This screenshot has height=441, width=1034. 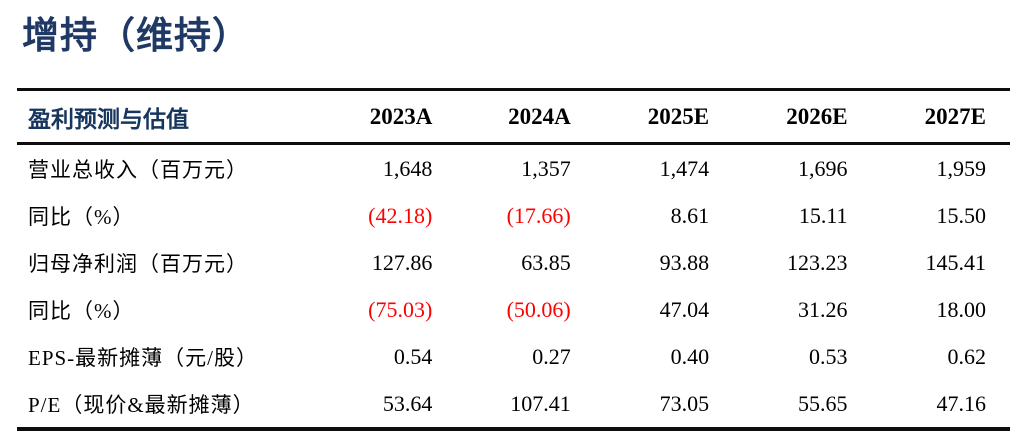 I want to click on table-cell: 127.86, so click(x=402, y=262).